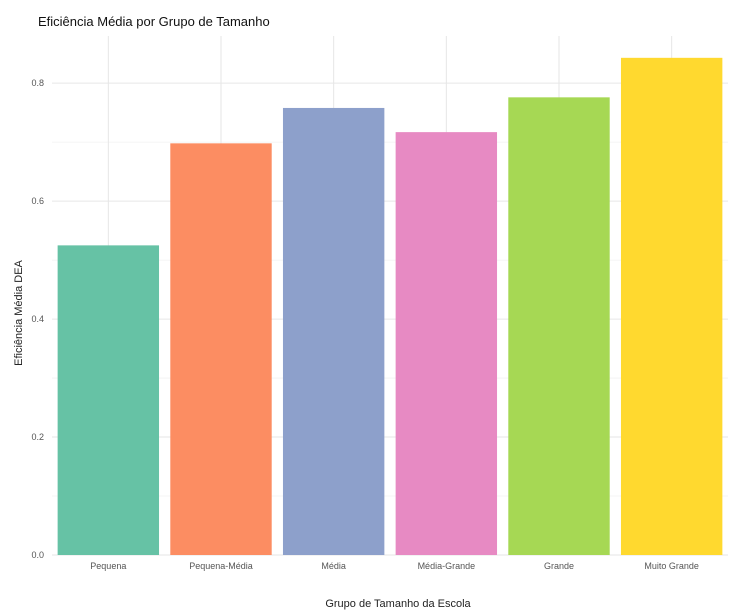 Image resolution: width=732 pixels, height=612 pixels. I want to click on y-tick-label: 0.8, so click(37, 83).